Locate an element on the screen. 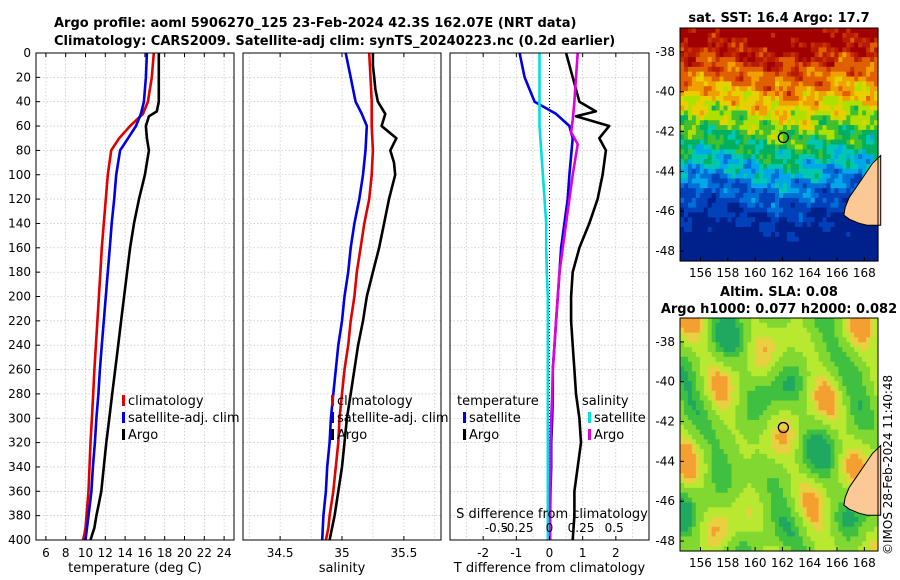 The width and height of the screenshot is (900, 580). legend-label-climatology: climatology is located at coordinates (166, 401).